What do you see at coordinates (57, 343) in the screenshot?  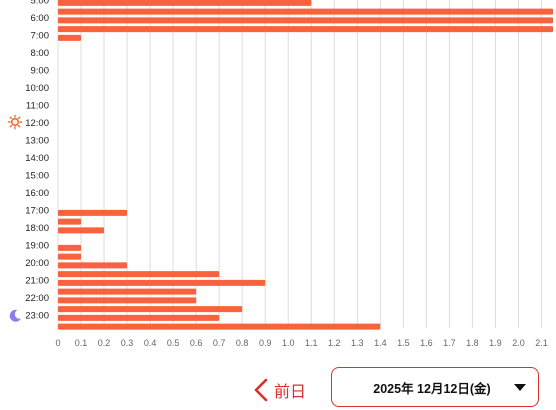 I see `x-tick-label: 0` at bounding box center [57, 343].